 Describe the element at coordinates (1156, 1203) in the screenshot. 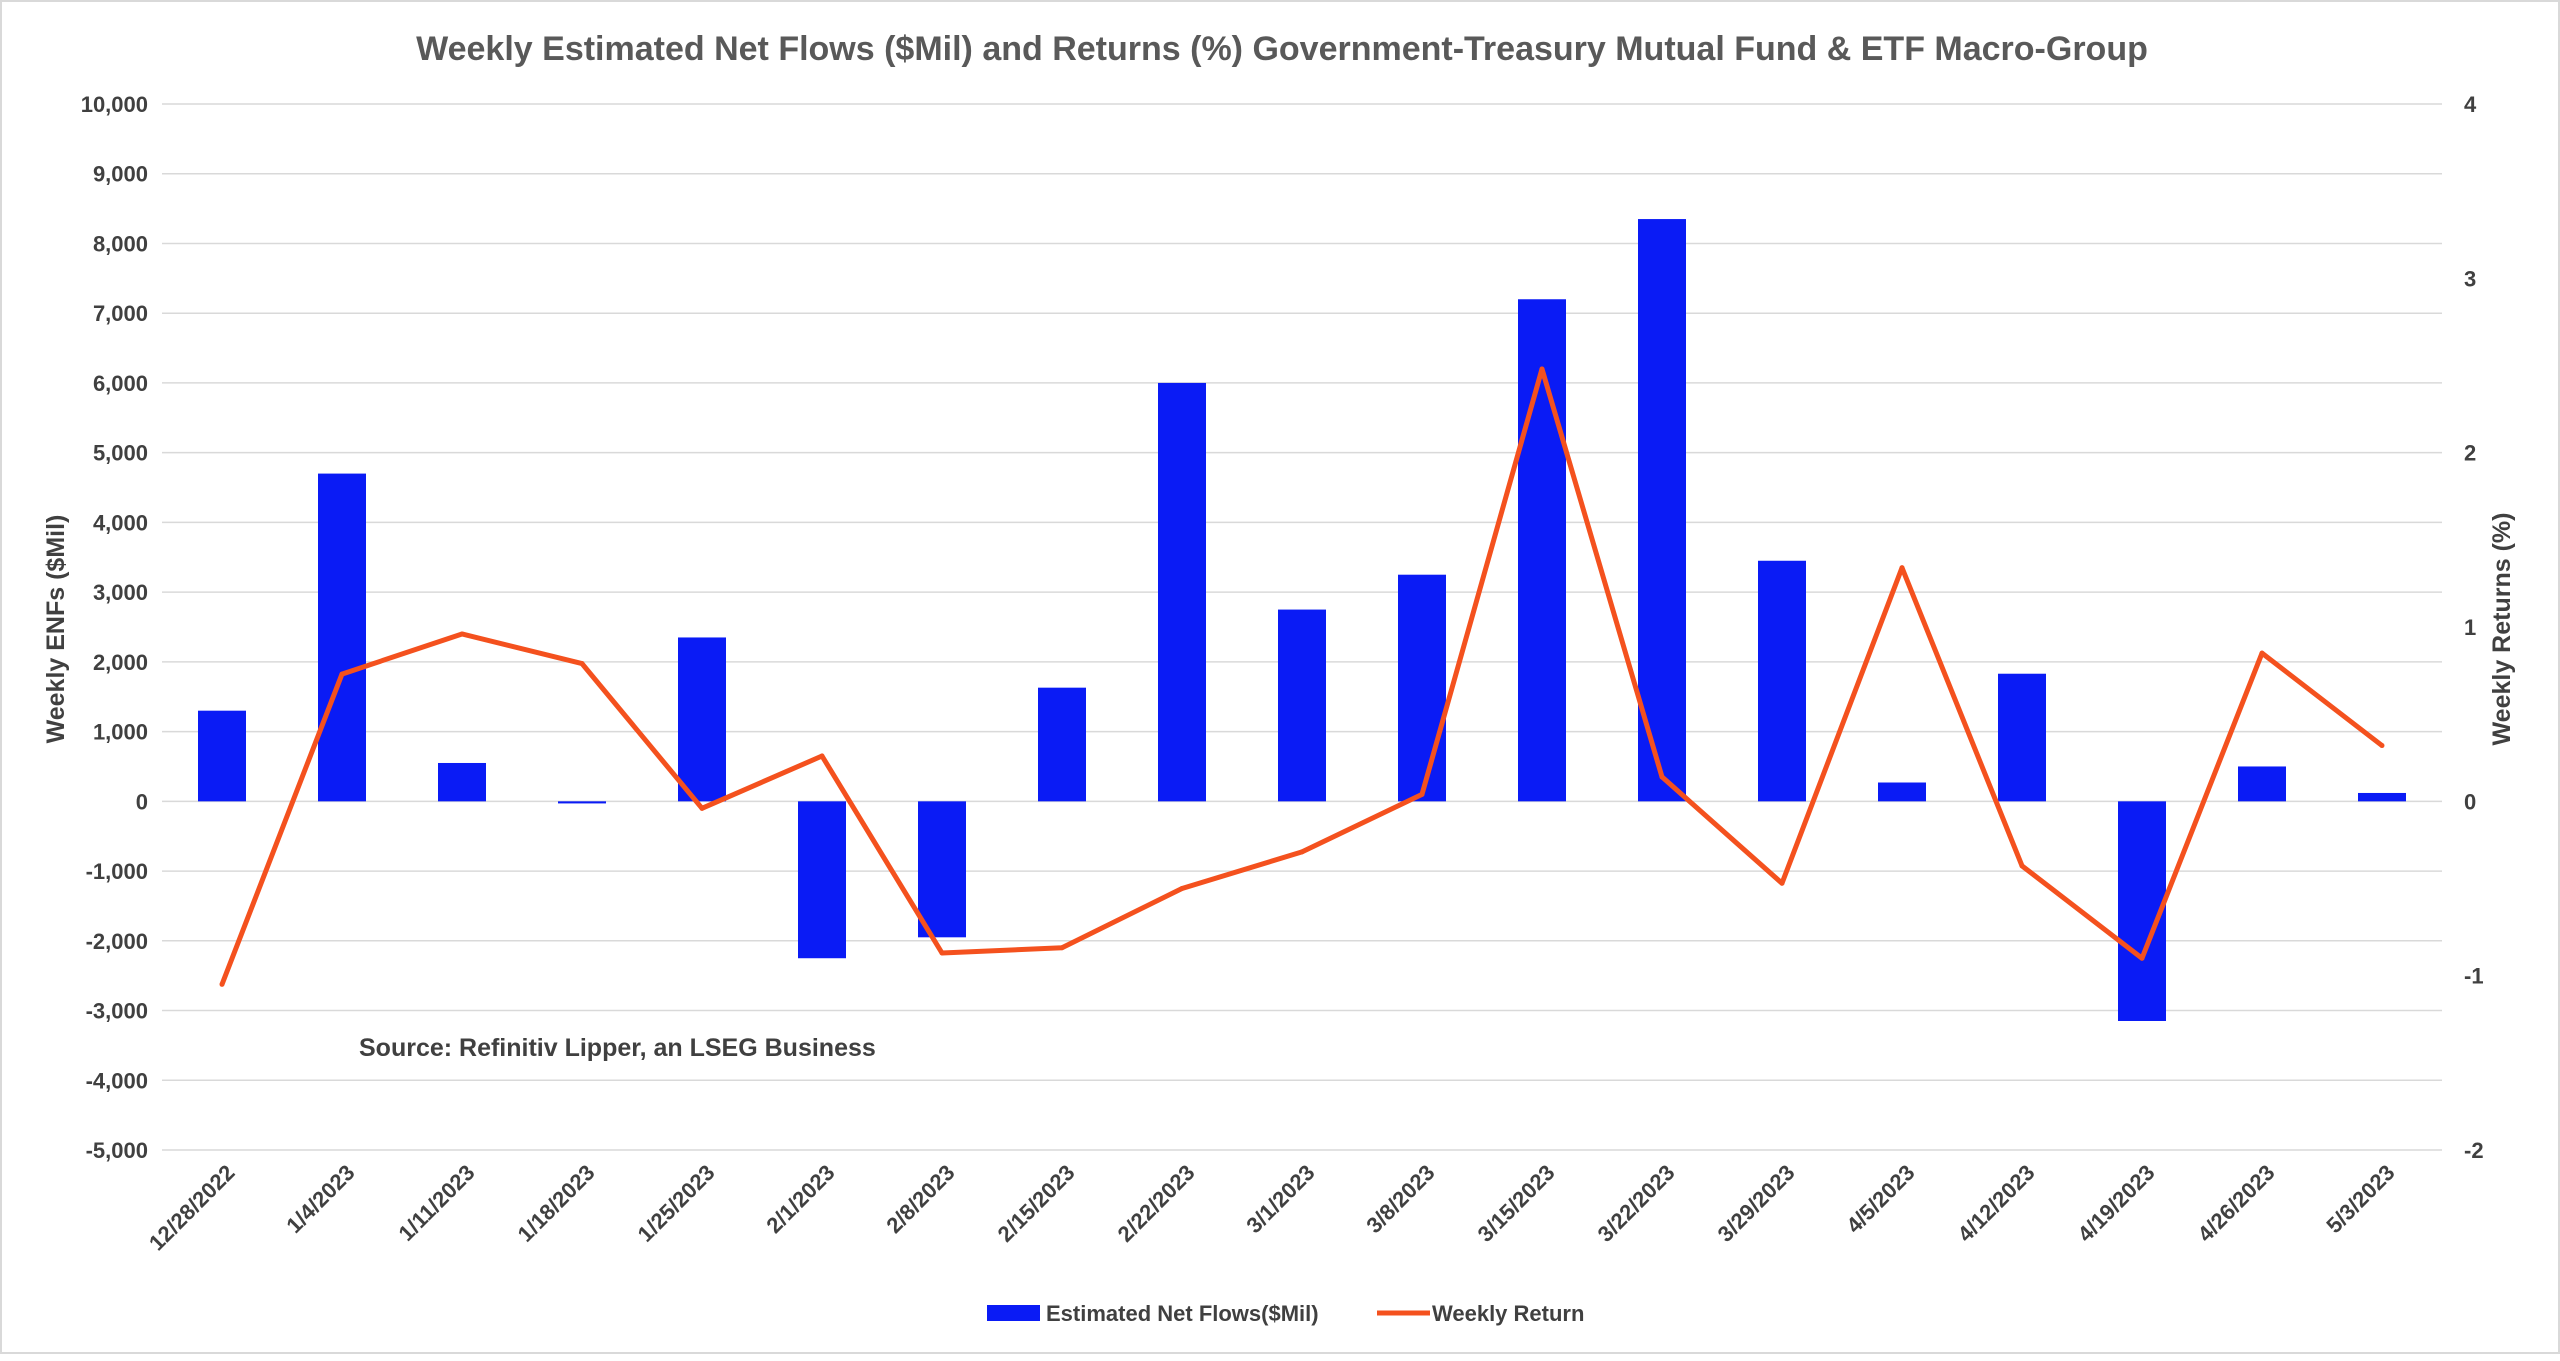

I see `x-tick-label: 2/22/2023` at that location.